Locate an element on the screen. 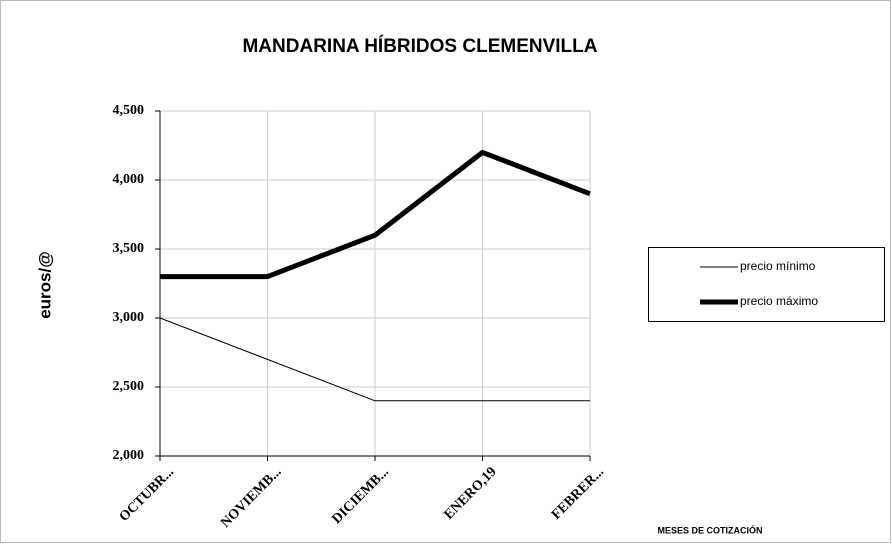 This screenshot has width=892, height=544. legend-label: precio mínimo is located at coordinates (778, 266).